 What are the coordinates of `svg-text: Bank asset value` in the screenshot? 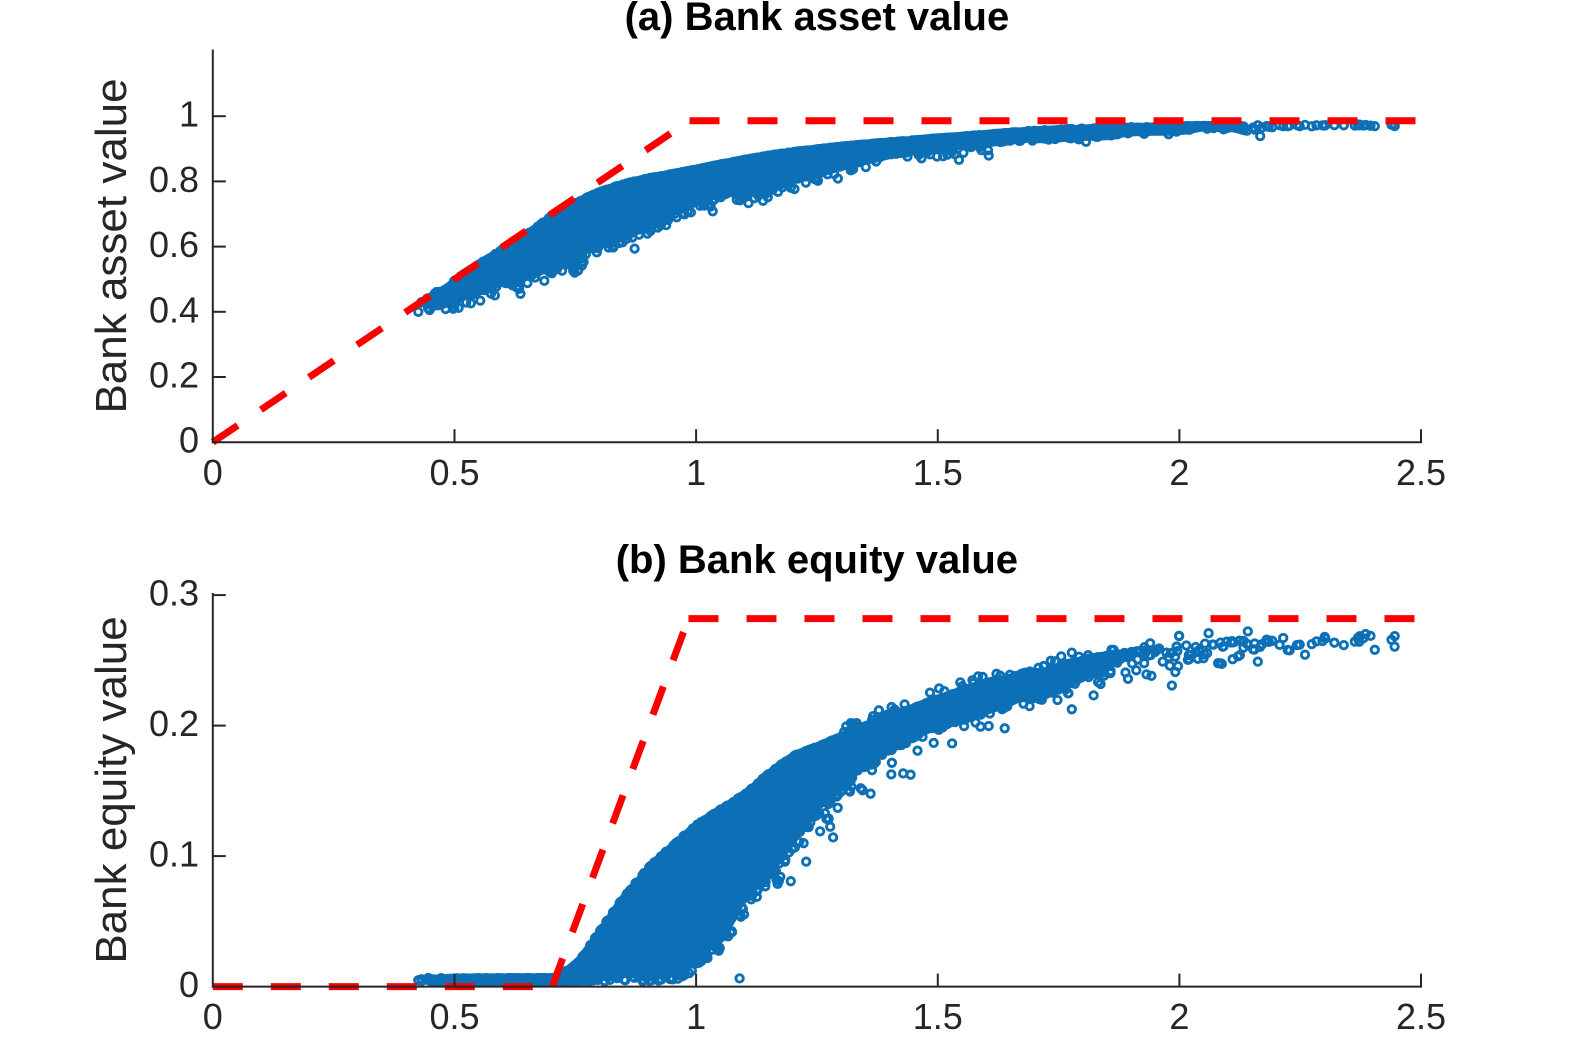 It's located at (111, 245).